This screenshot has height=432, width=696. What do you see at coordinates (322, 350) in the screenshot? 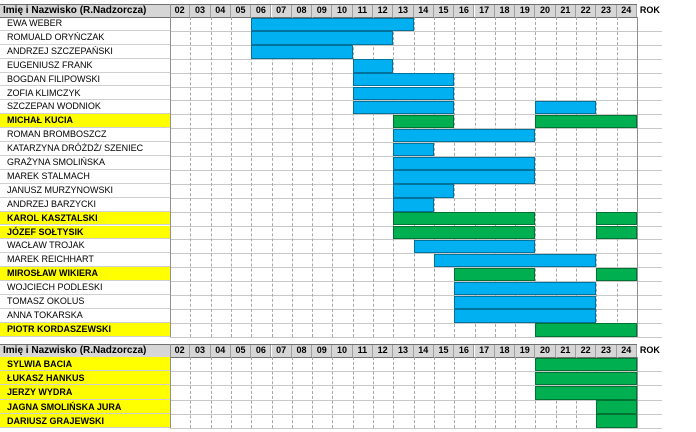
I see `table2-col-header: 09` at bounding box center [322, 350].